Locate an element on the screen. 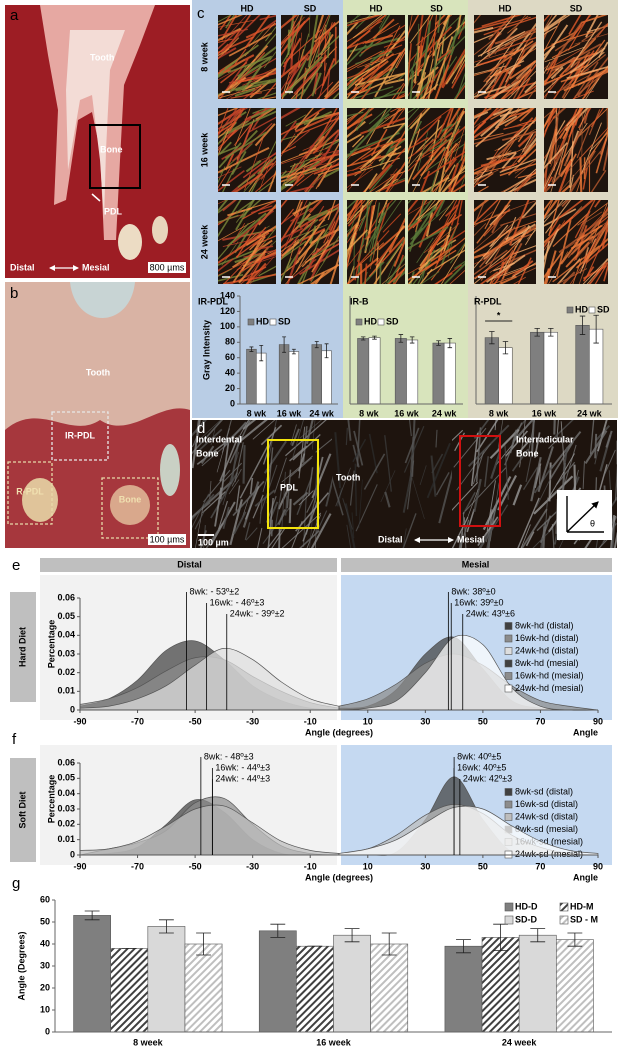 This screenshot has width=620, height=1050. annotation: 8wk: 40º±5 is located at coordinates (479, 756).